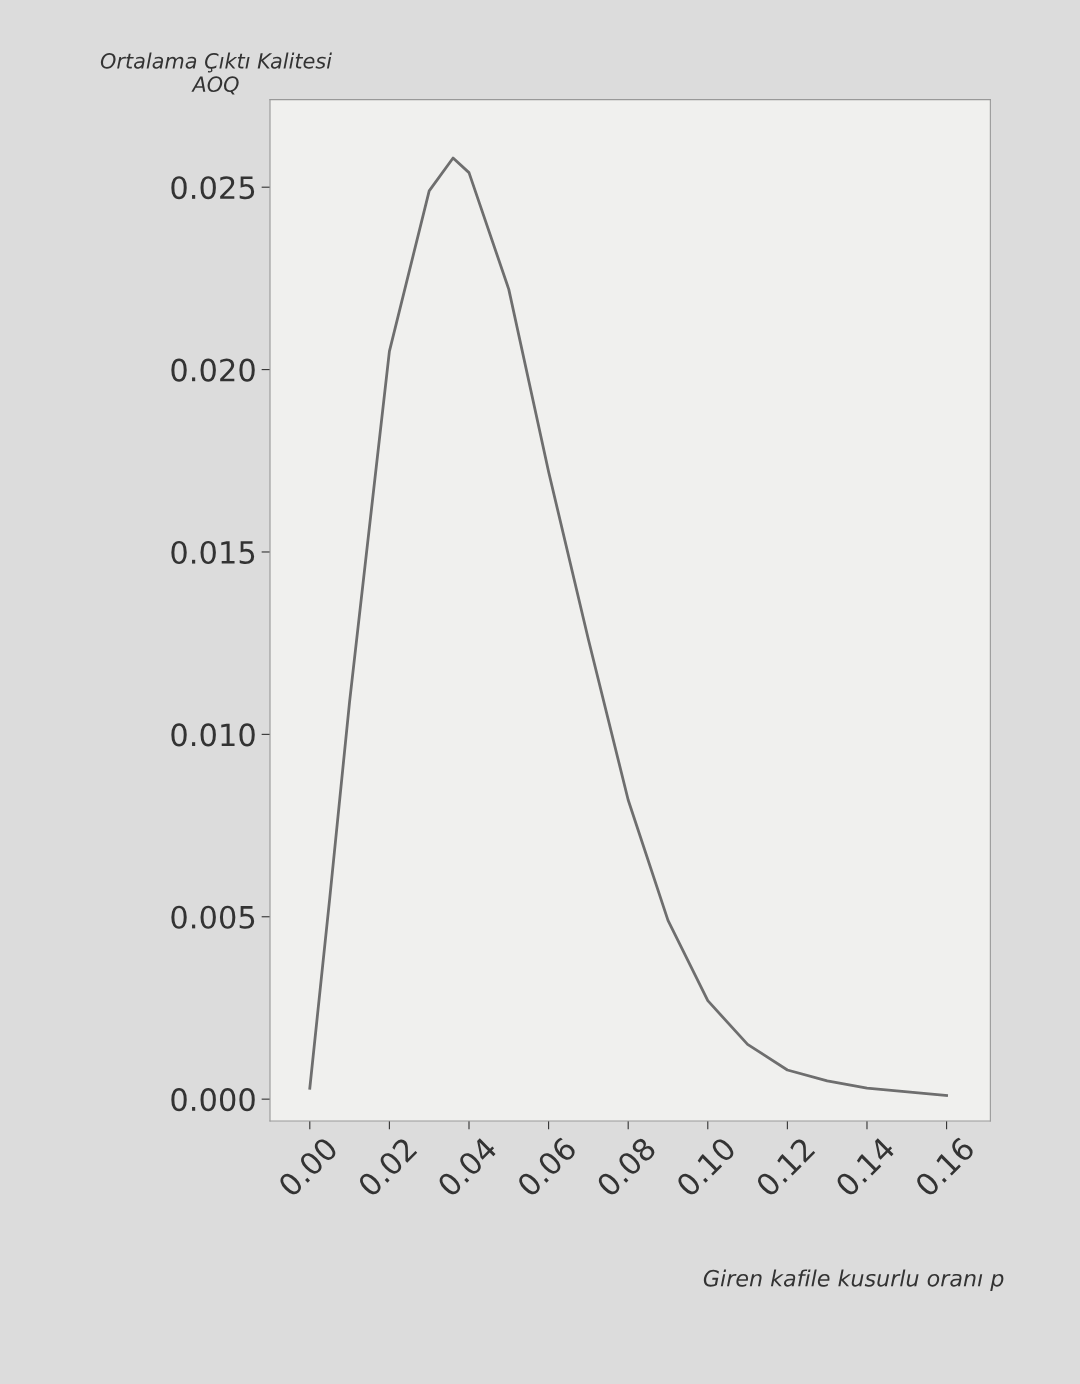  Describe the element at coordinates (213, 552) in the screenshot. I see `y-tick-label: 0.015` at that location.